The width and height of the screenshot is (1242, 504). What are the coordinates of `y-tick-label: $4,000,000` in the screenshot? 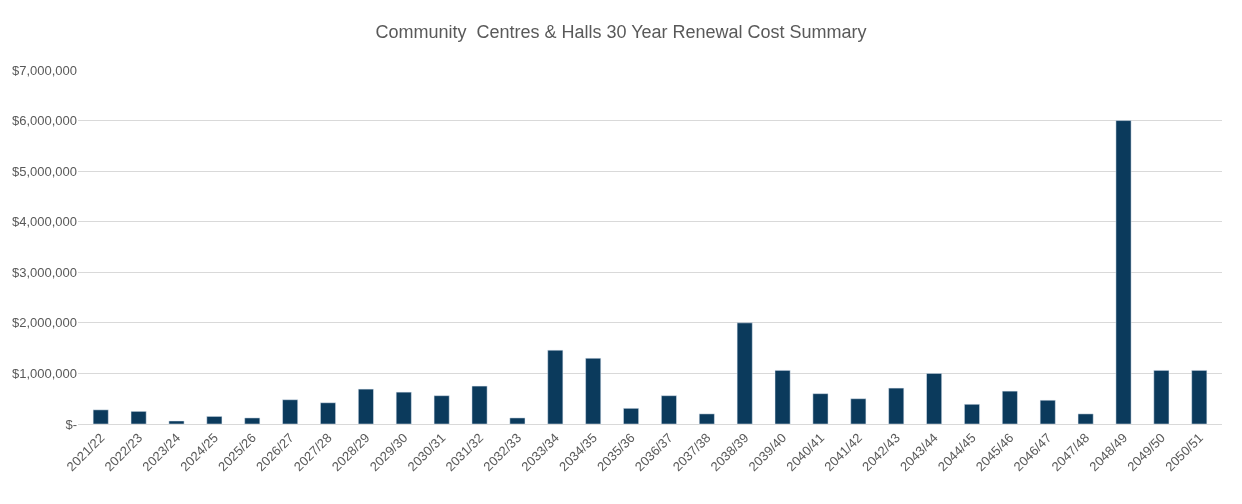 It's located at (44, 222).